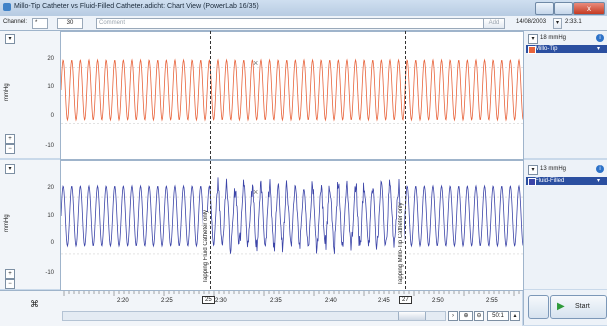 This screenshot has height=326, width=607. What do you see at coordinates (50, 216) in the screenshot?
I see `channel2-tick: 10` at bounding box center [50, 216].